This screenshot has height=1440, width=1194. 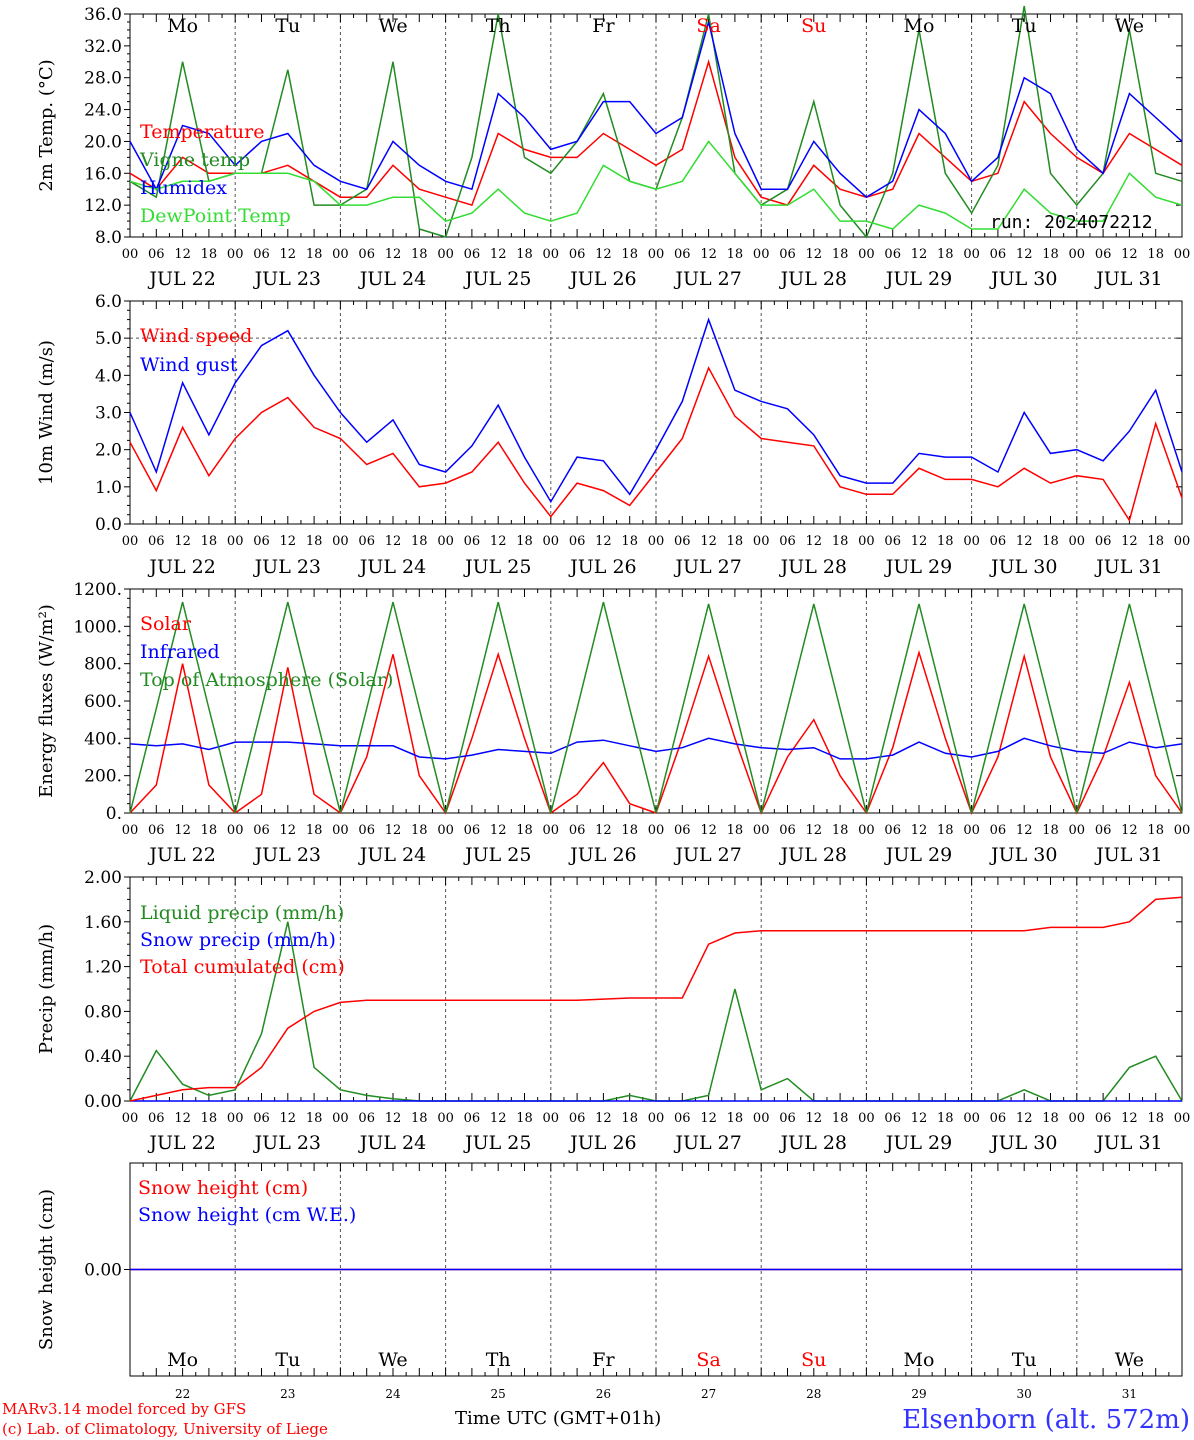 I want to click on day-number: 25, so click(x=498, y=1394).